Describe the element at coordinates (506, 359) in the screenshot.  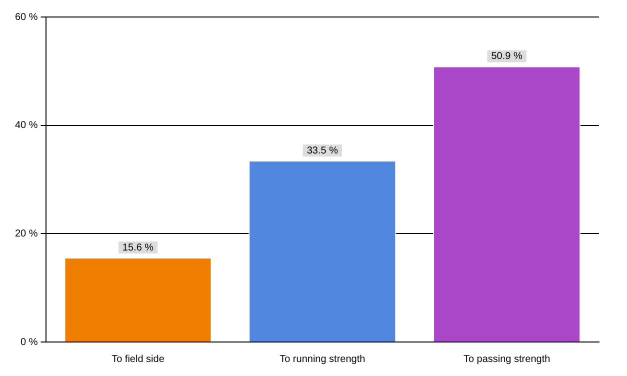
I see `x-tick-label: To passing strength` at that location.